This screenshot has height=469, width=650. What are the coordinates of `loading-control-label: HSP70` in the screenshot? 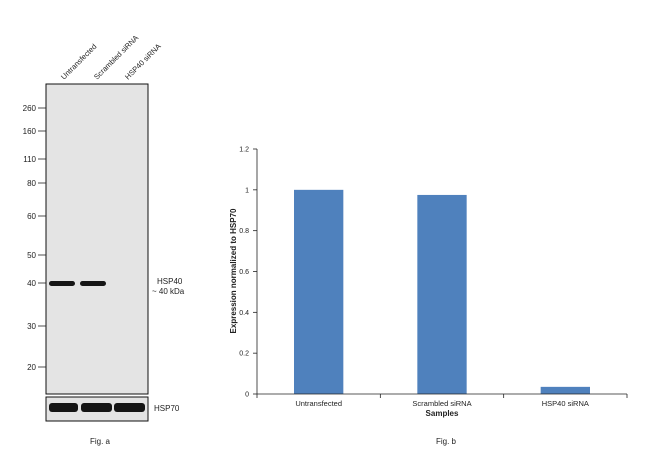 It's located at (167, 408).